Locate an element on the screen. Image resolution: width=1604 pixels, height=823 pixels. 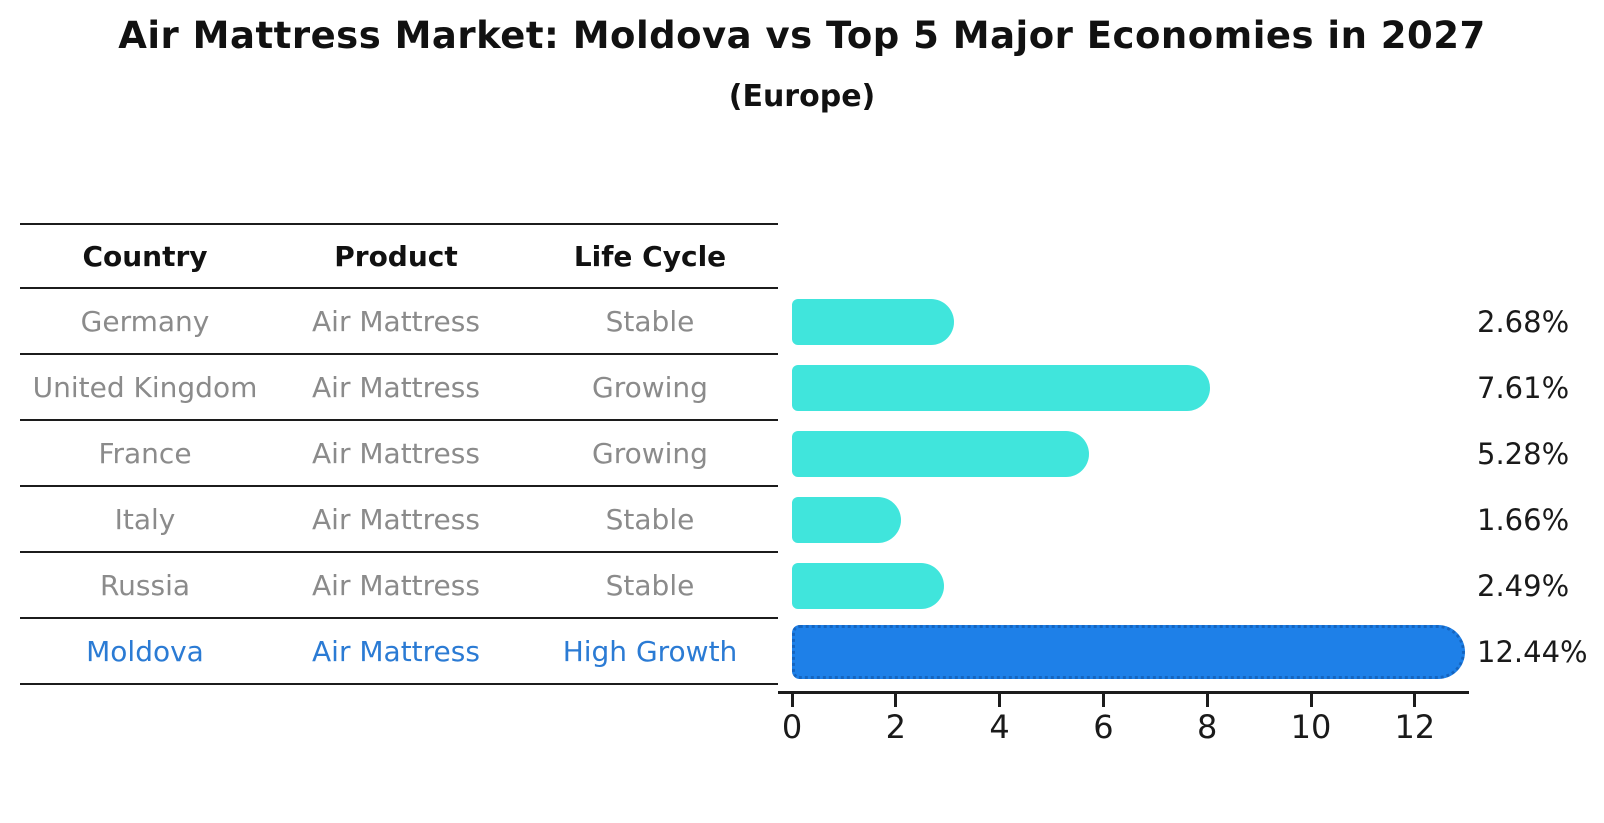
bar-moldova is located at coordinates (1128, 652).